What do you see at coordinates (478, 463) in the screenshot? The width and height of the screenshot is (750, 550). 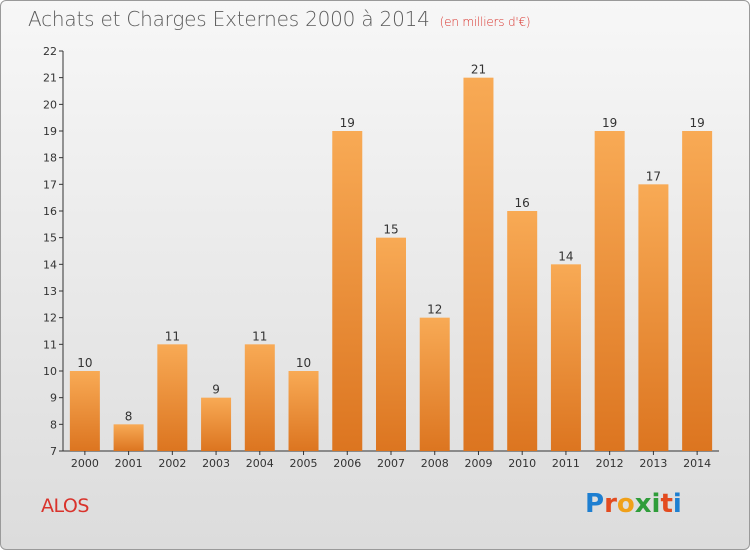 I see `x-tick-label: 2009` at bounding box center [478, 463].